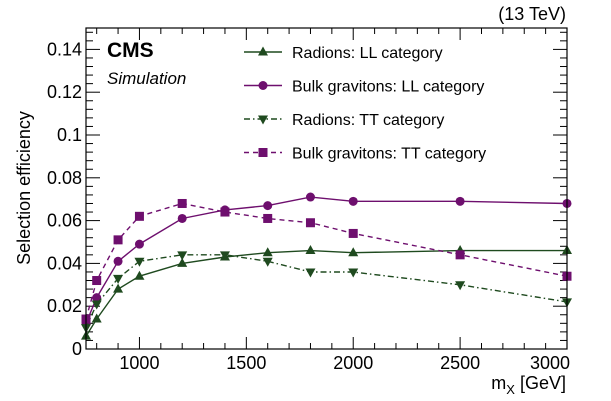 This screenshot has width=611, height=401. Describe the element at coordinates (69, 135) in the screenshot. I see `y-tick-label: 0.1` at that location.